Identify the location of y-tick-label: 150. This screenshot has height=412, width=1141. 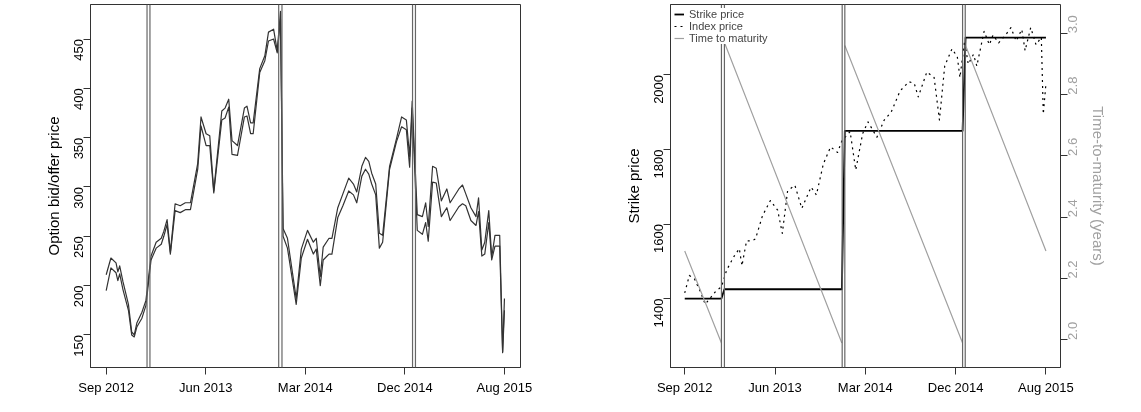
(78, 345).